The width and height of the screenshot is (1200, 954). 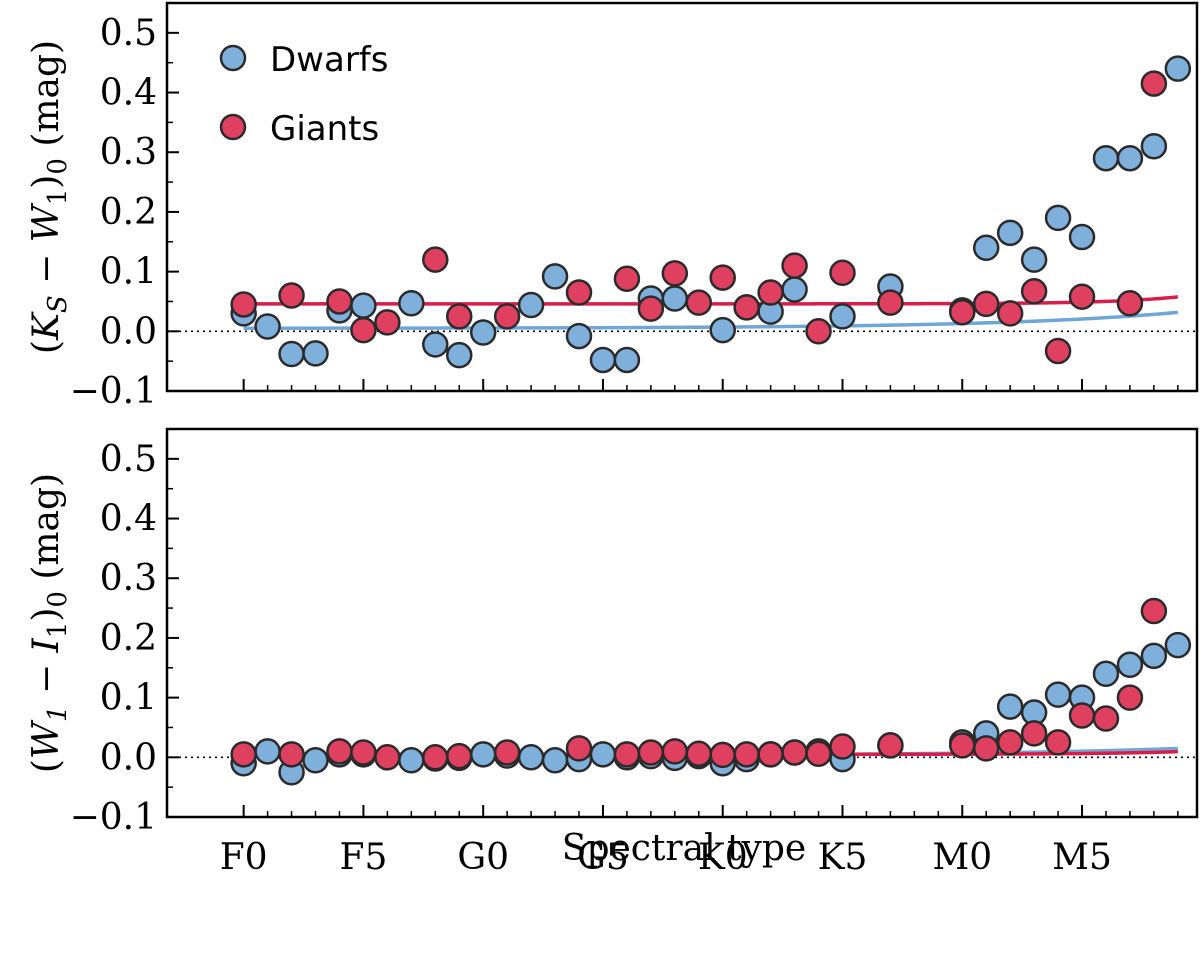 What do you see at coordinates (843, 857) in the screenshot?
I see `x-tick-label: K5` at bounding box center [843, 857].